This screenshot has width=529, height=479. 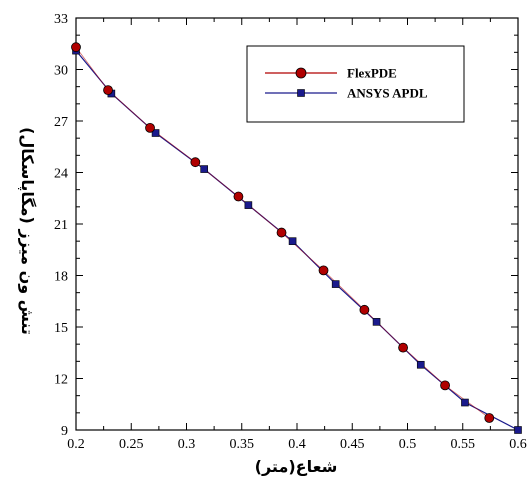 I want to click on y-tick-label: 21, so click(x=61, y=225).